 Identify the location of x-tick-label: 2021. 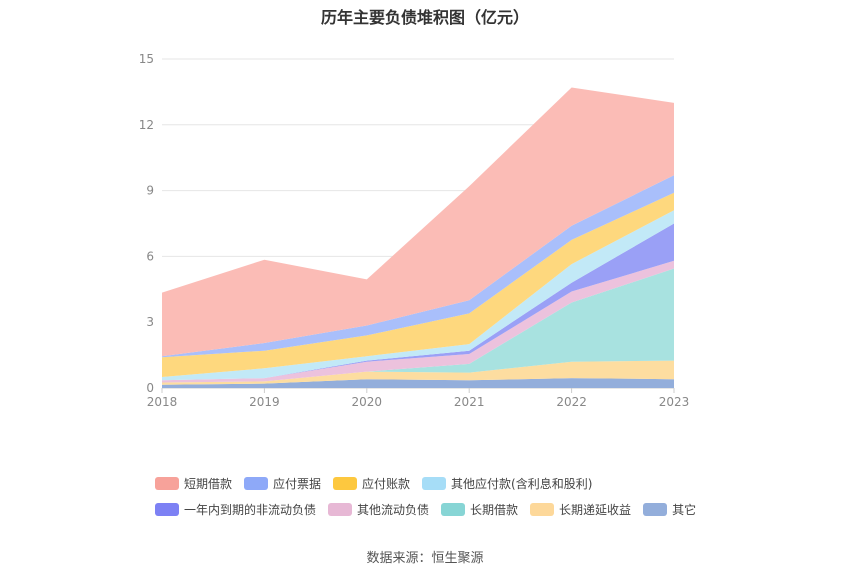
(469, 402).